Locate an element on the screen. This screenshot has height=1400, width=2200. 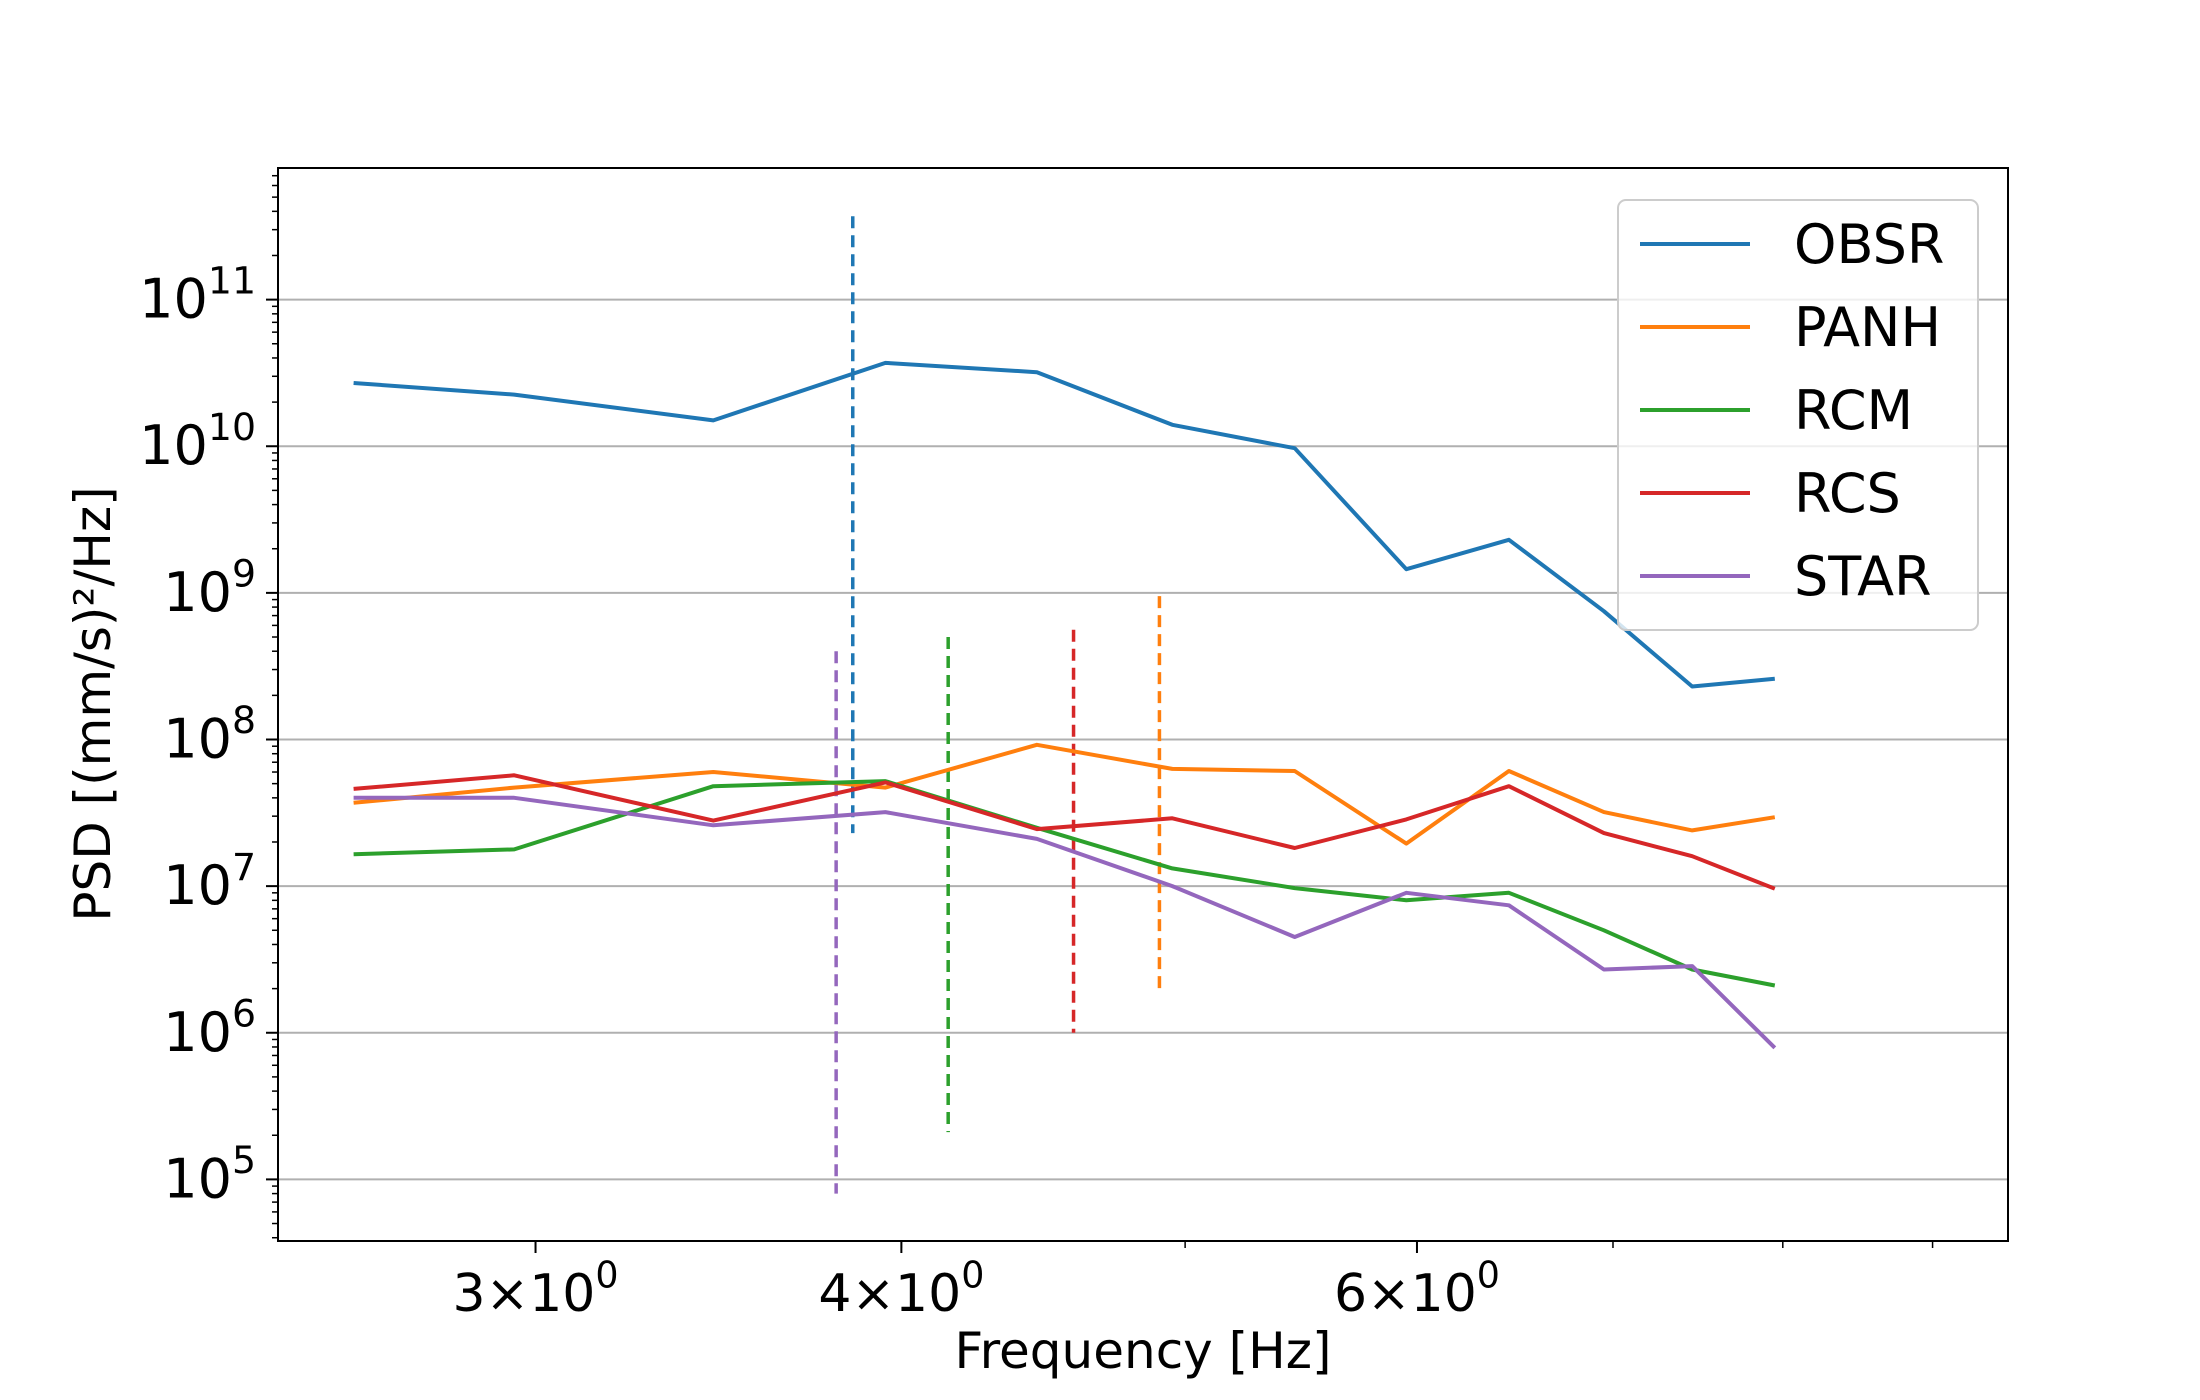
y-tick-label: 10⁷ is located at coordinates (209, 881).